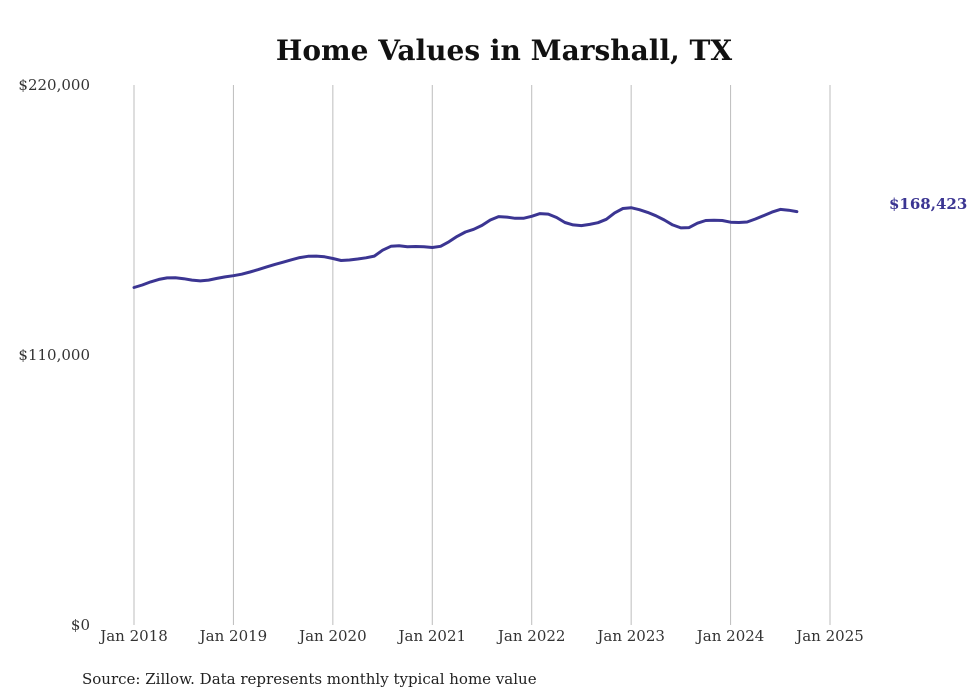 This screenshot has width=980, height=699. I want to click on x-tick-label: Jan 2025, so click(829, 636).